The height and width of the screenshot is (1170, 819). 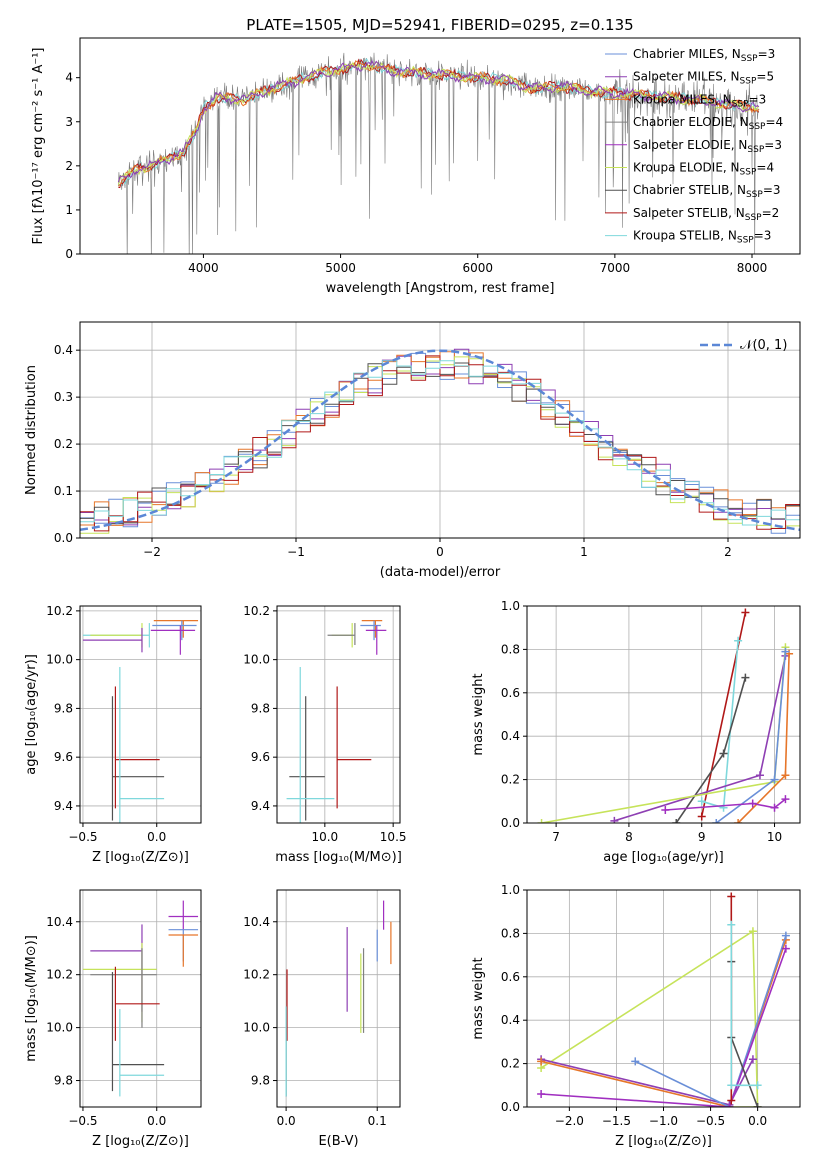 What do you see at coordinates (63, 757) in the screenshot?
I see `y-tick-label: 9.6` at bounding box center [63, 757].